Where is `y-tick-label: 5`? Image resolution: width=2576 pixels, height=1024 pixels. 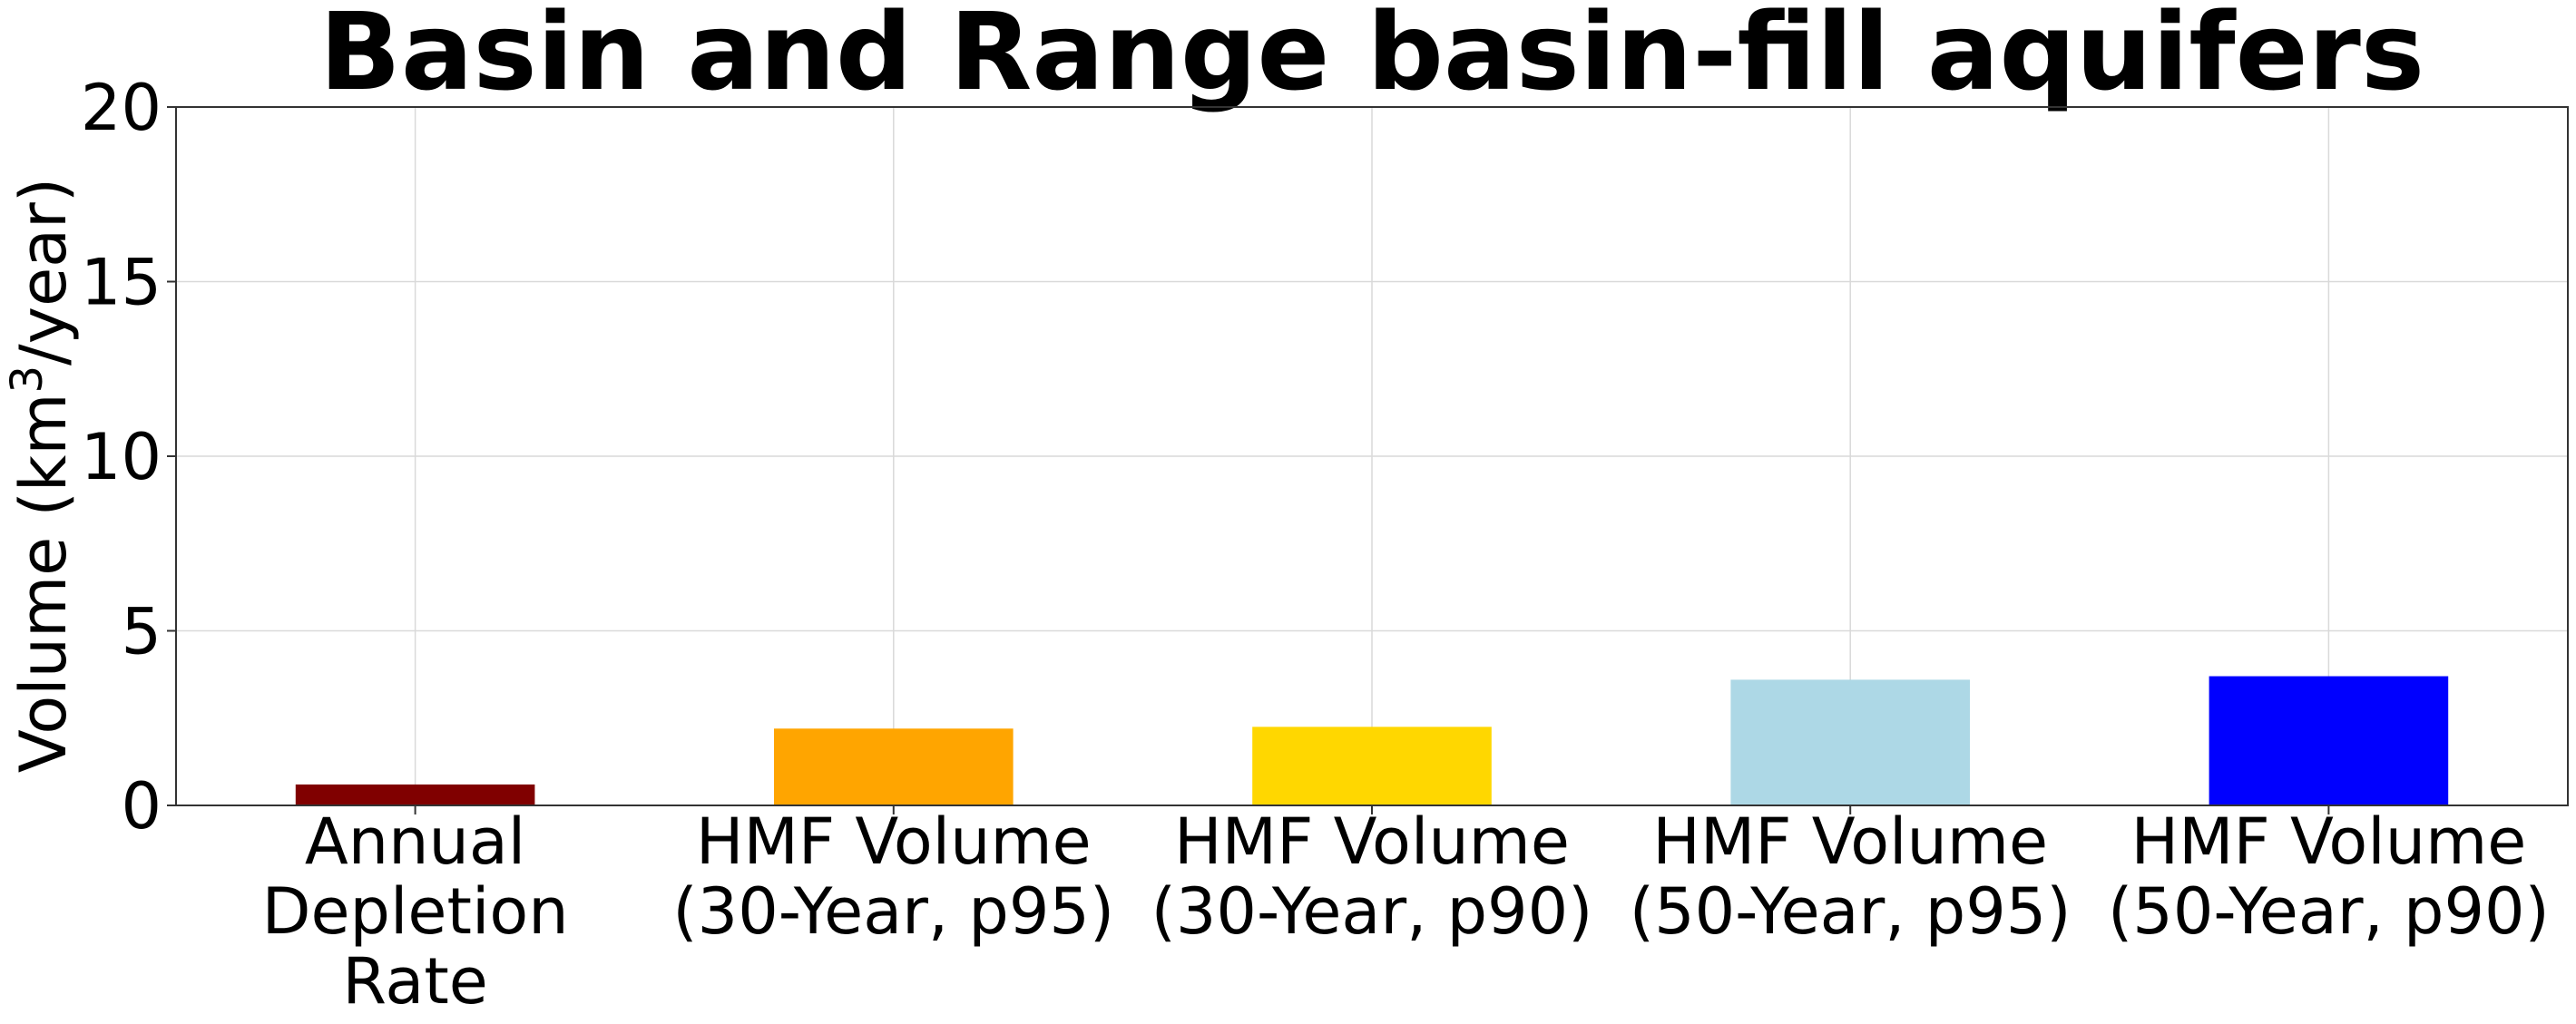 y-tick-label: 5 is located at coordinates (141, 632).